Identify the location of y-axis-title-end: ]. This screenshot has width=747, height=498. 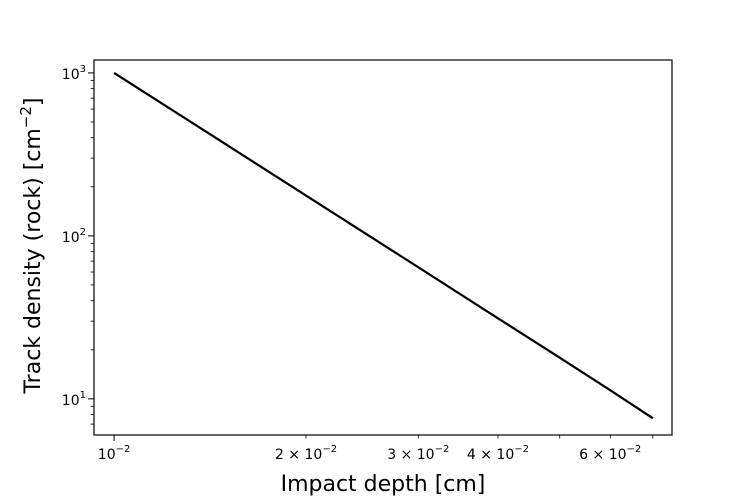
(33, 101).